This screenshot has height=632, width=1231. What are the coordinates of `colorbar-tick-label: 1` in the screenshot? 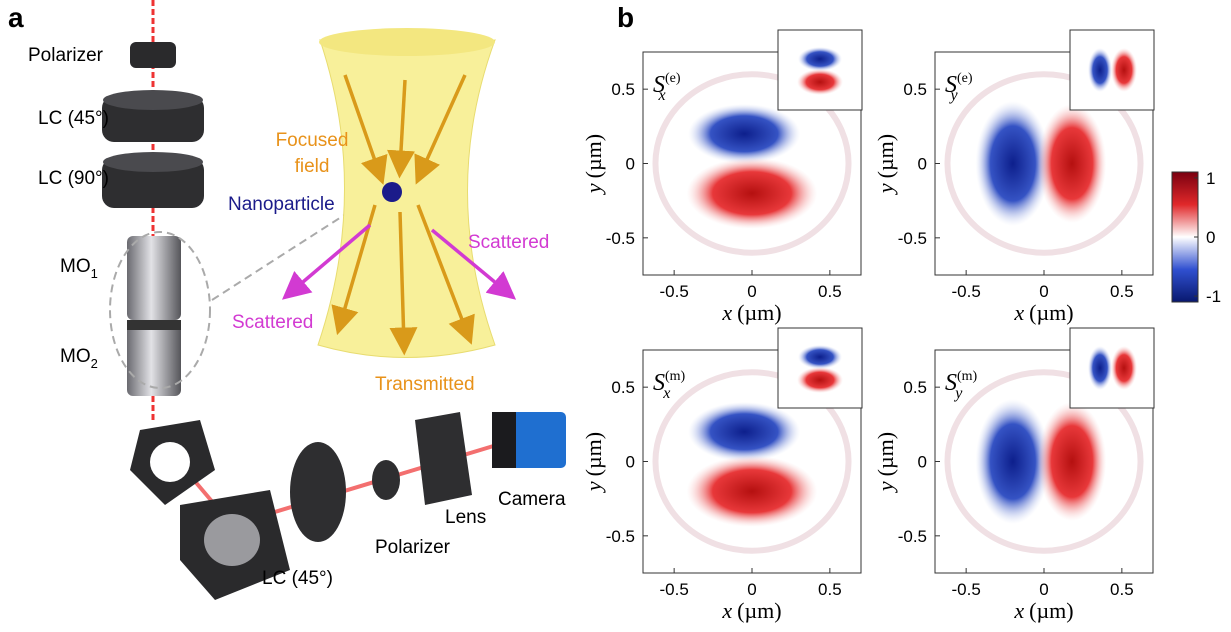 It's located at (1210, 178).